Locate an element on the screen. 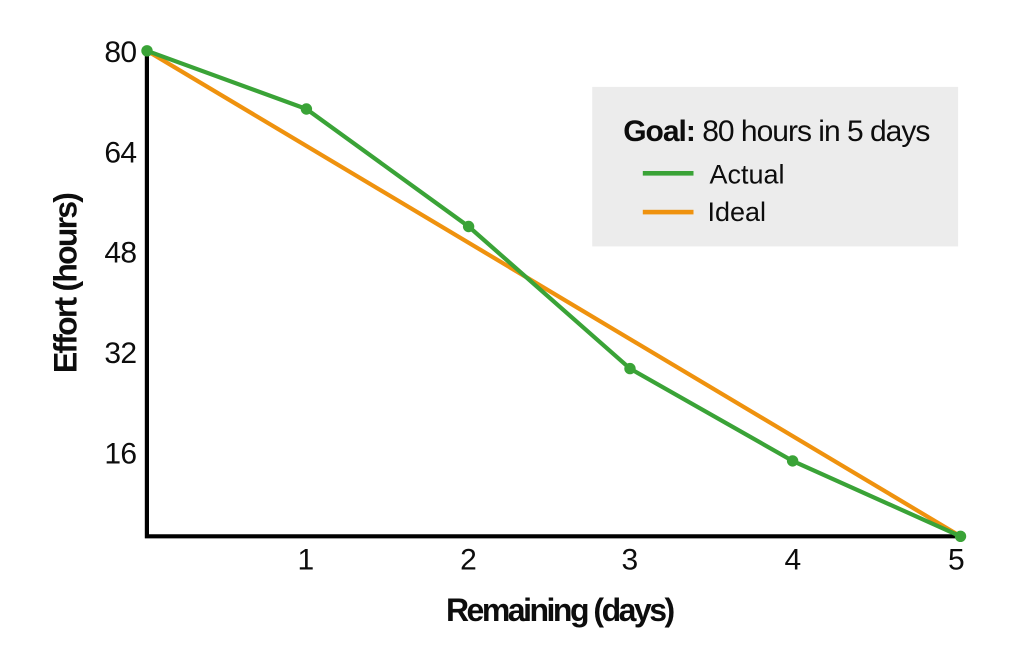  svg-text: 3 is located at coordinates (630, 559).